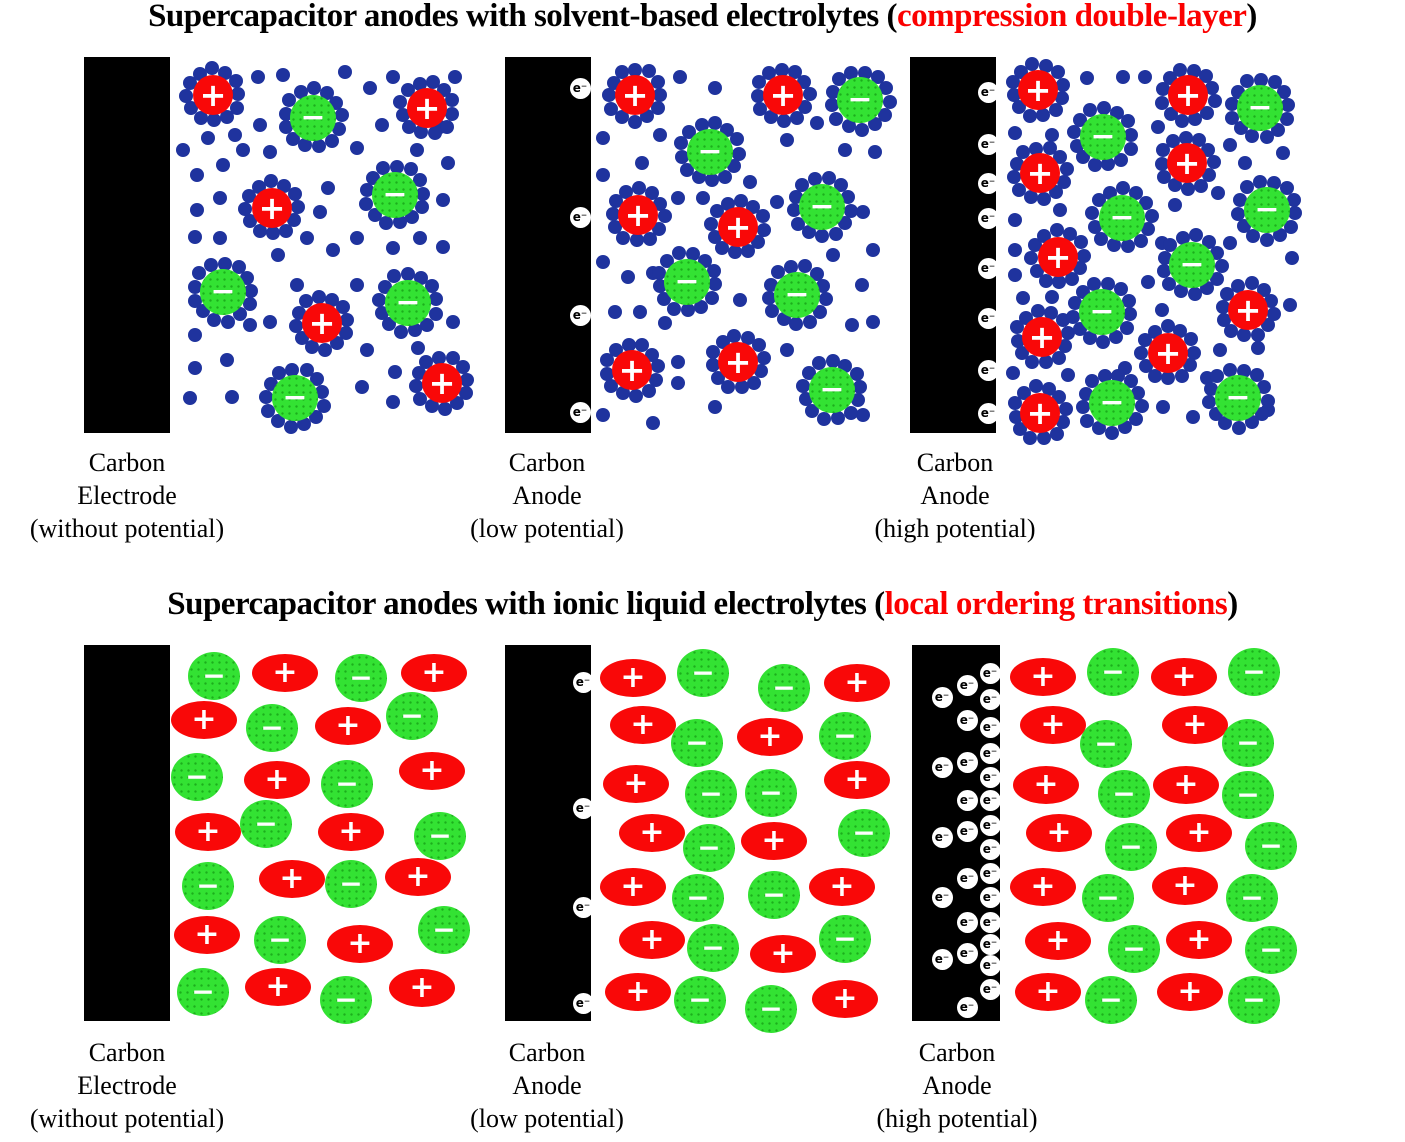 This screenshot has width=1405, height=1142. Describe the element at coordinates (127, 1085) in the screenshot. I see `electrode-label-ionic-panel-0: Carbon Electrode (without potential)` at that location.